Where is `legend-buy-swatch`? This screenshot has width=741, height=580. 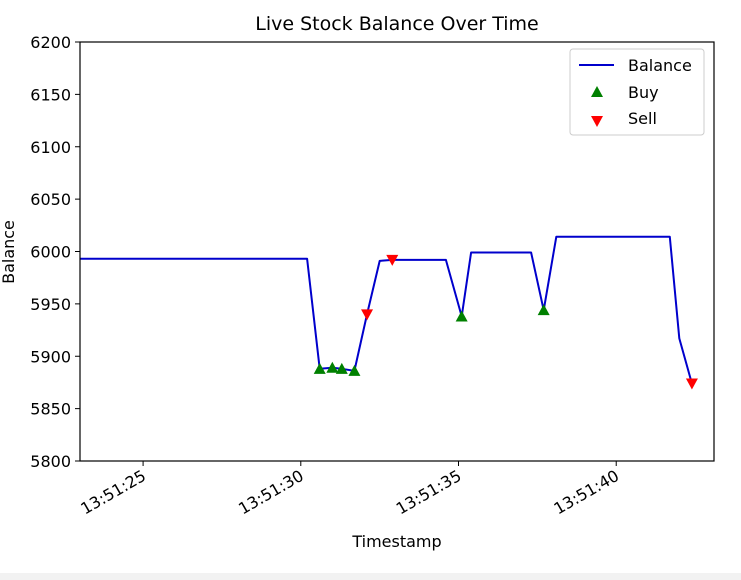 legend-buy-swatch is located at coordinates (597, 91).